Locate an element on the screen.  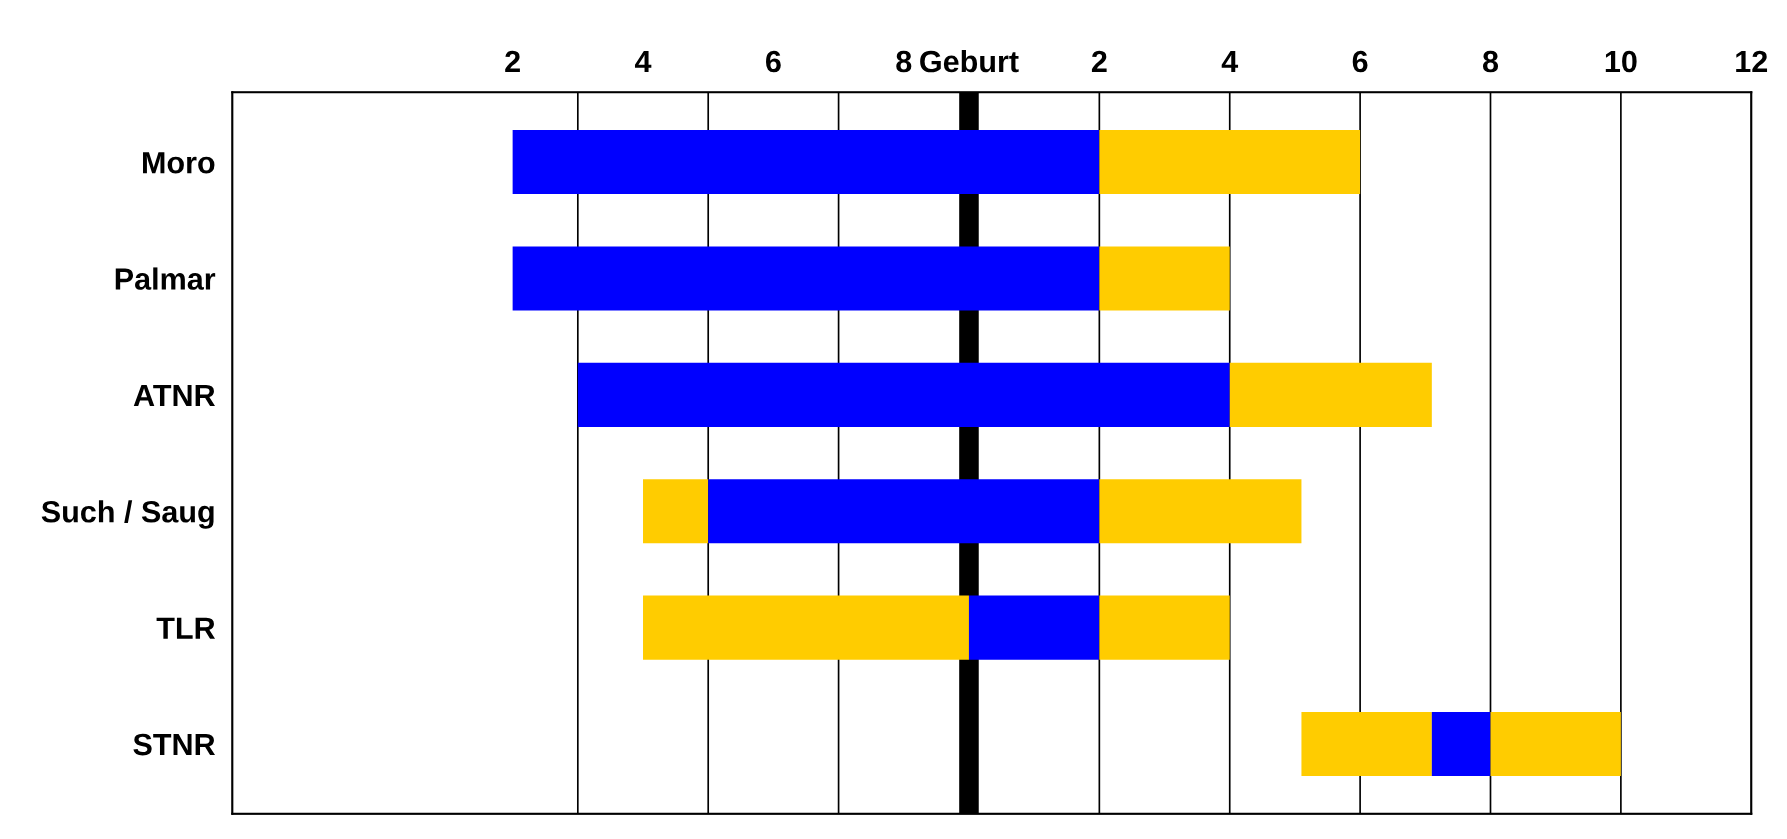
y-tick-label: Such / Saug is located at coordinates (127, 514).